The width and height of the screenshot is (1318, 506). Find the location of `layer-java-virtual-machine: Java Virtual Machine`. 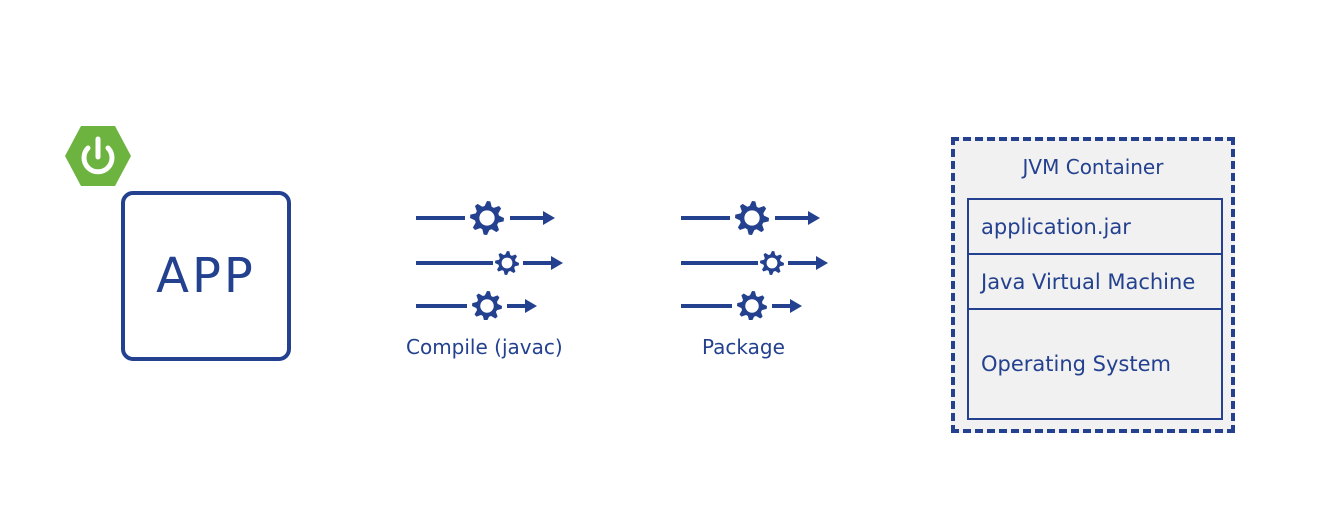

layer-java-virtual-machine: Java Virtual Machine is located at coordinates (1095, 282).